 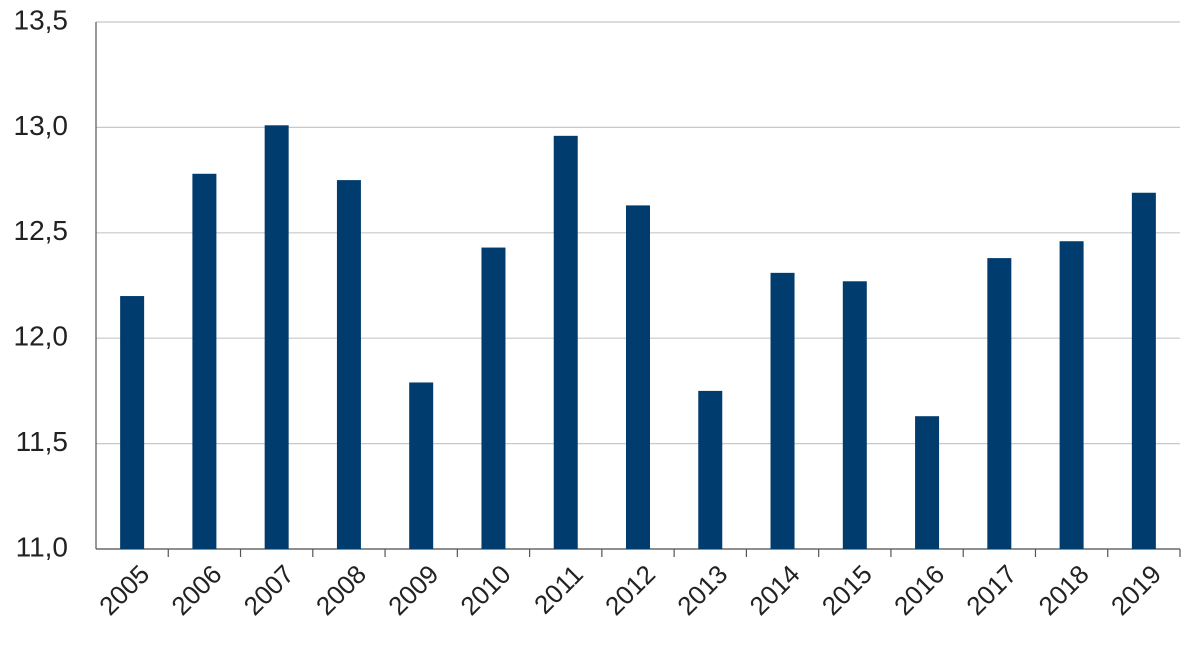 I want to click on y-tick-label: 12,5, so click(x=41, y=230).